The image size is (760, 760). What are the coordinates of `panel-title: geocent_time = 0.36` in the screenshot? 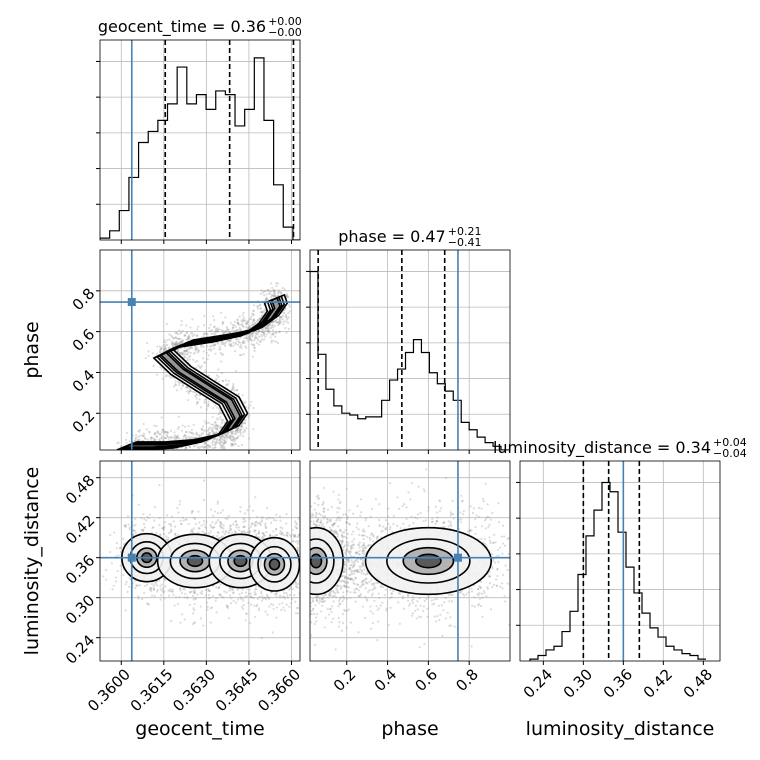 It's located at (182, 27).